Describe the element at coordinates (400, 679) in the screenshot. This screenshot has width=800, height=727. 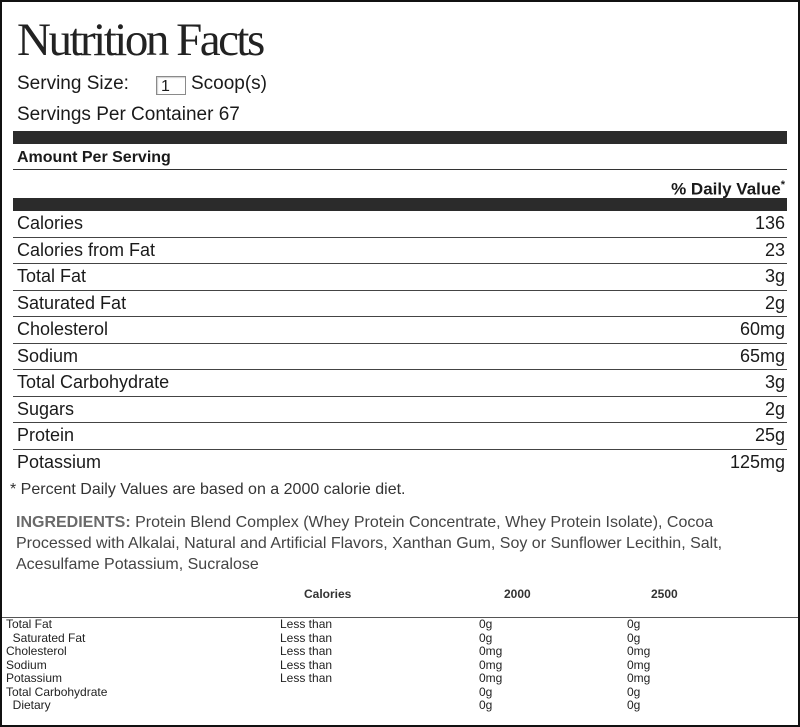
I see `table-row: Potassium Less than 0mg 0mg` at that location.